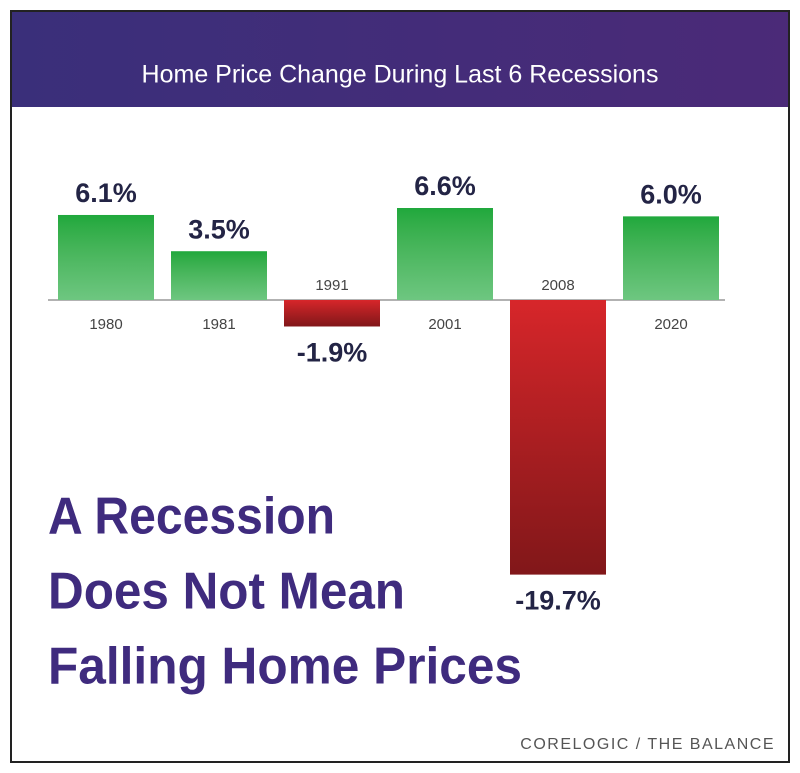 The image size is (800, 773). Describe the element at coordinates (105, 324) in the screenshot. I see `category-label: 1980` at that location.